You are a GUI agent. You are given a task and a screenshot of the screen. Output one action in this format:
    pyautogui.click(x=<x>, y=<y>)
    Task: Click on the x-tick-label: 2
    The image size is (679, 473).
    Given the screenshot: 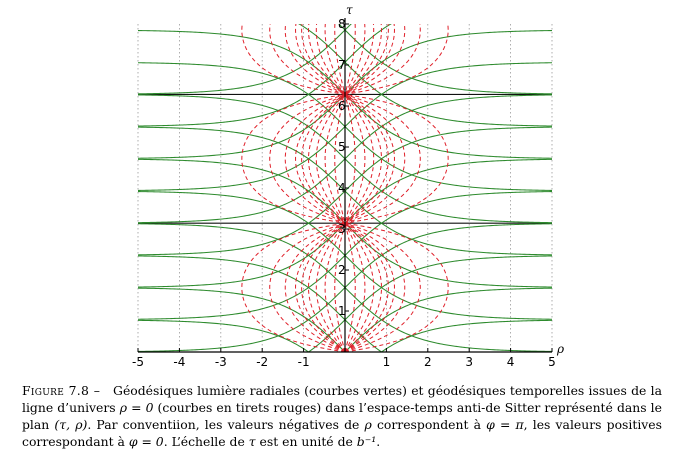 What is the action you would take?
    pyautogui.click(x=428, y=362)
    